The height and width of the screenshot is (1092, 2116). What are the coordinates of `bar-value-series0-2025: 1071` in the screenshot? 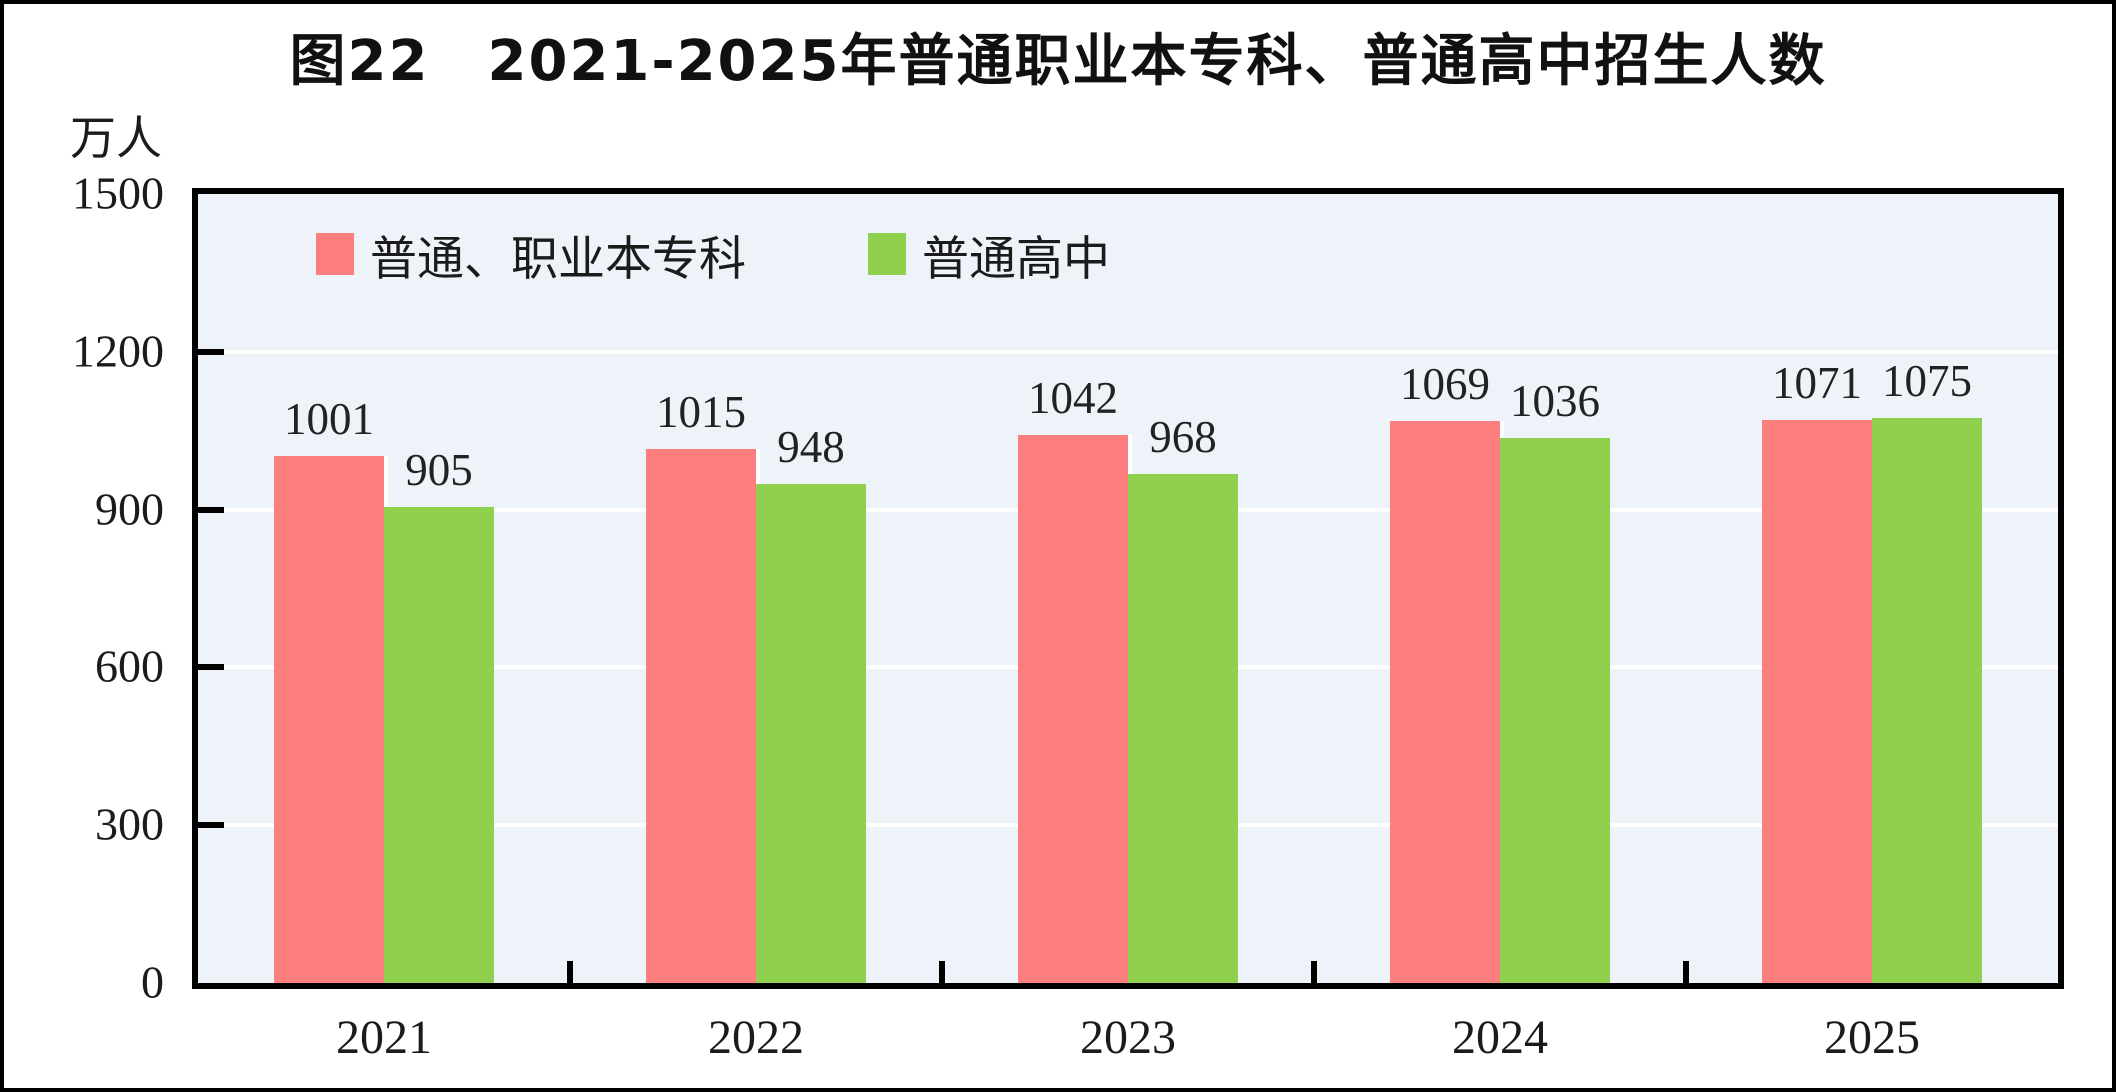 It's located at (1817, 382).